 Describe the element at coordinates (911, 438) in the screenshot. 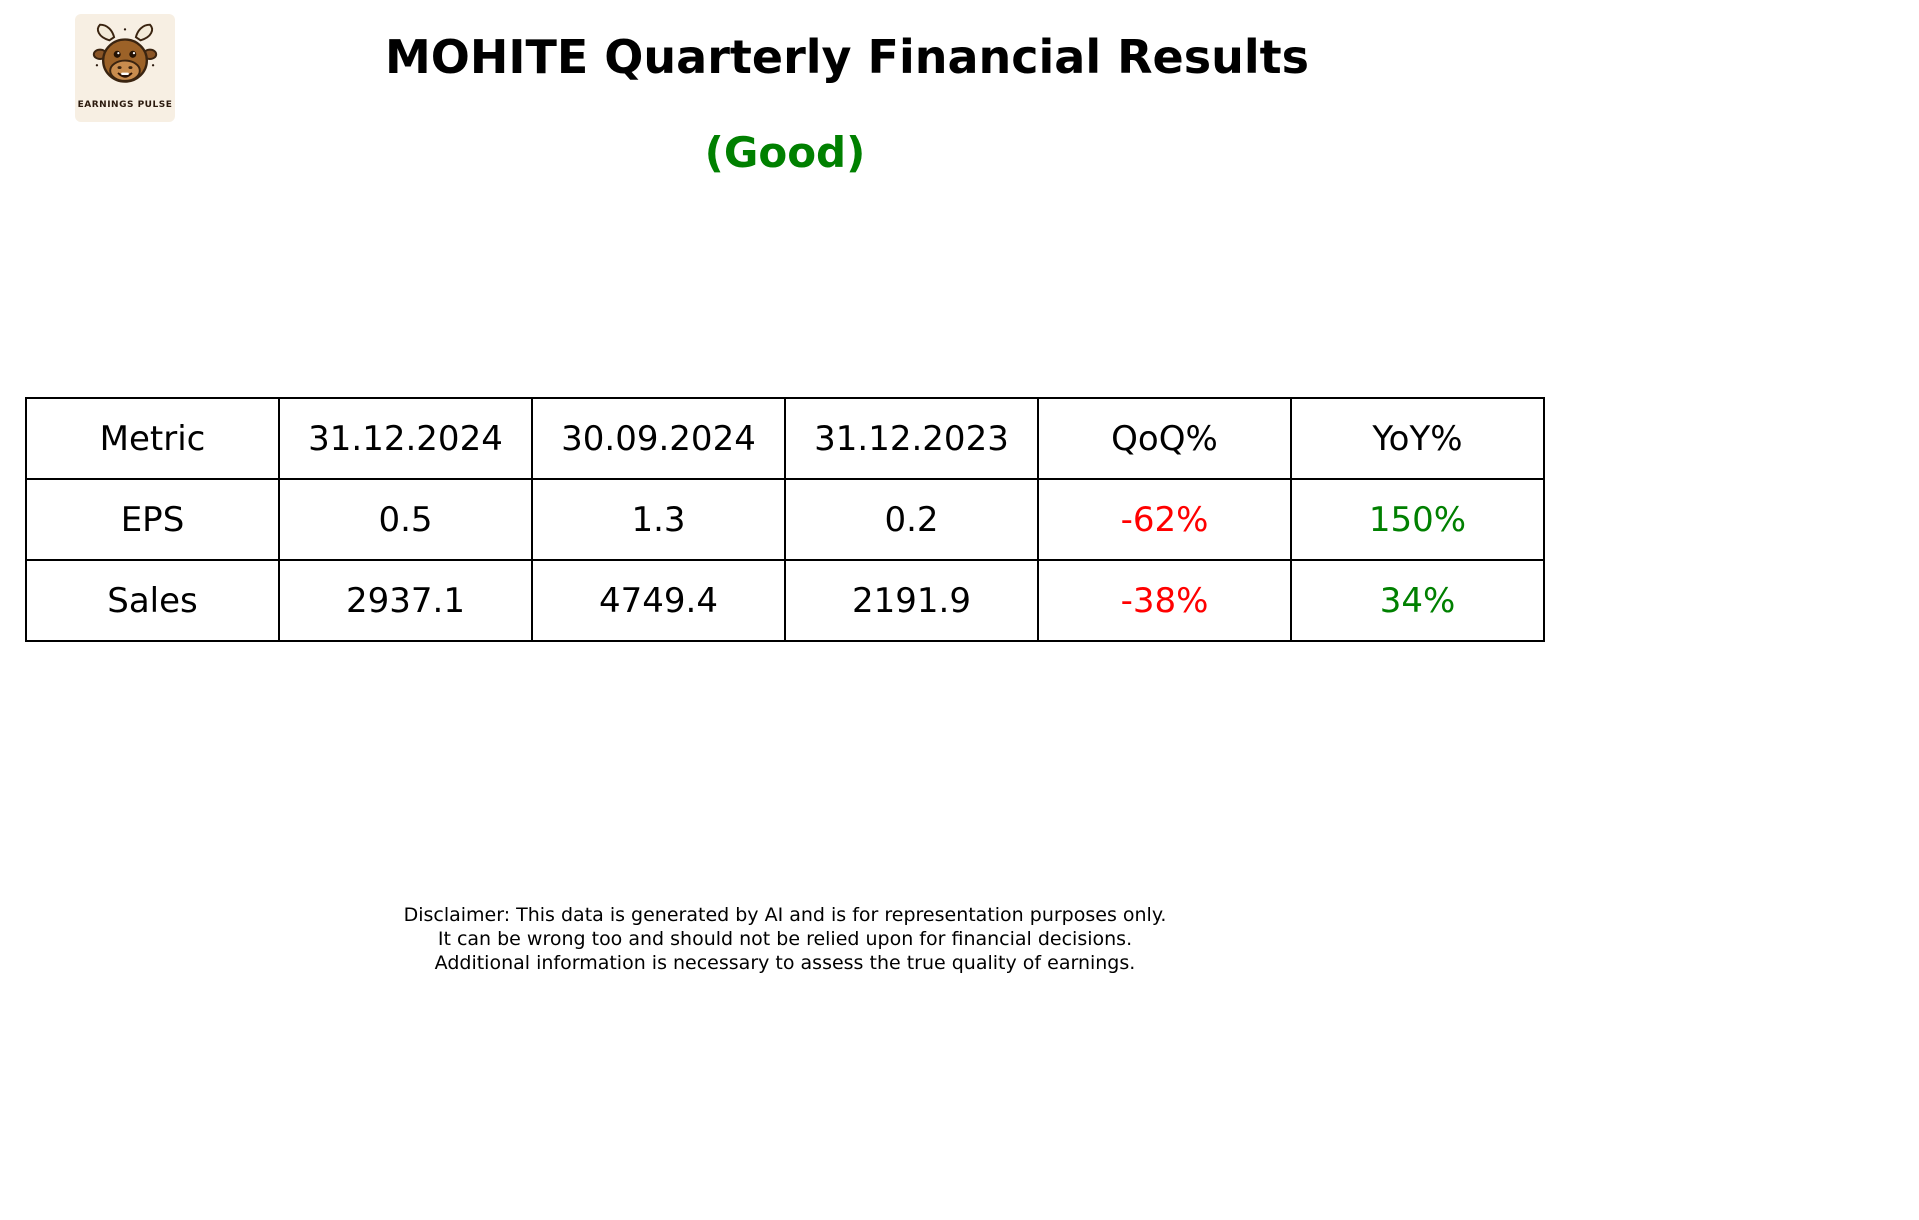

I see `column-header-q-yearago: 31.12.2023` at that location.